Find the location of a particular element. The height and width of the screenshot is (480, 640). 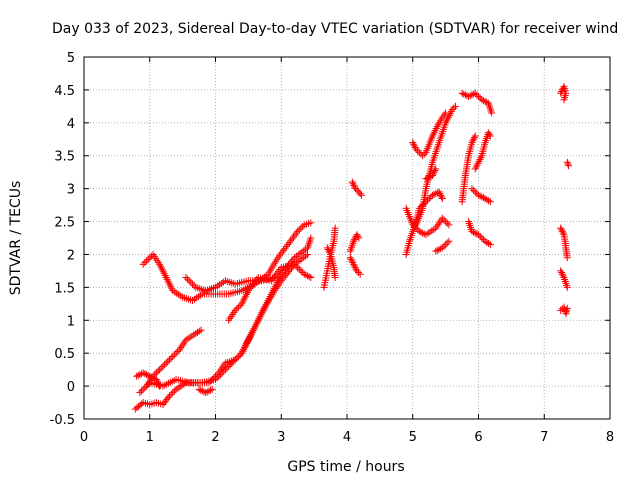

y-tick-label: 1 is located at coordinates (71, 321).